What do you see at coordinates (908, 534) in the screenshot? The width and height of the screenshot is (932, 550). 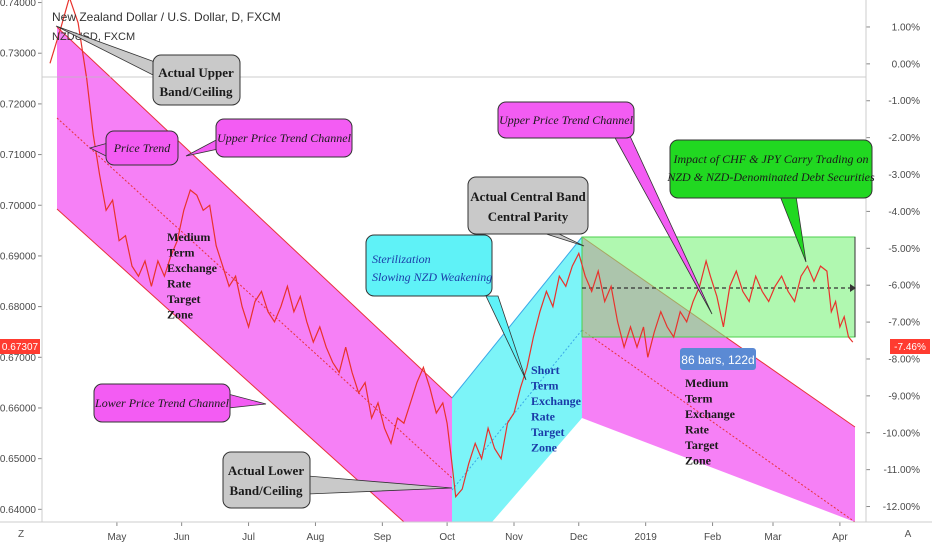 I see `auto-scale-button: A` at bounding box center [908, 534].